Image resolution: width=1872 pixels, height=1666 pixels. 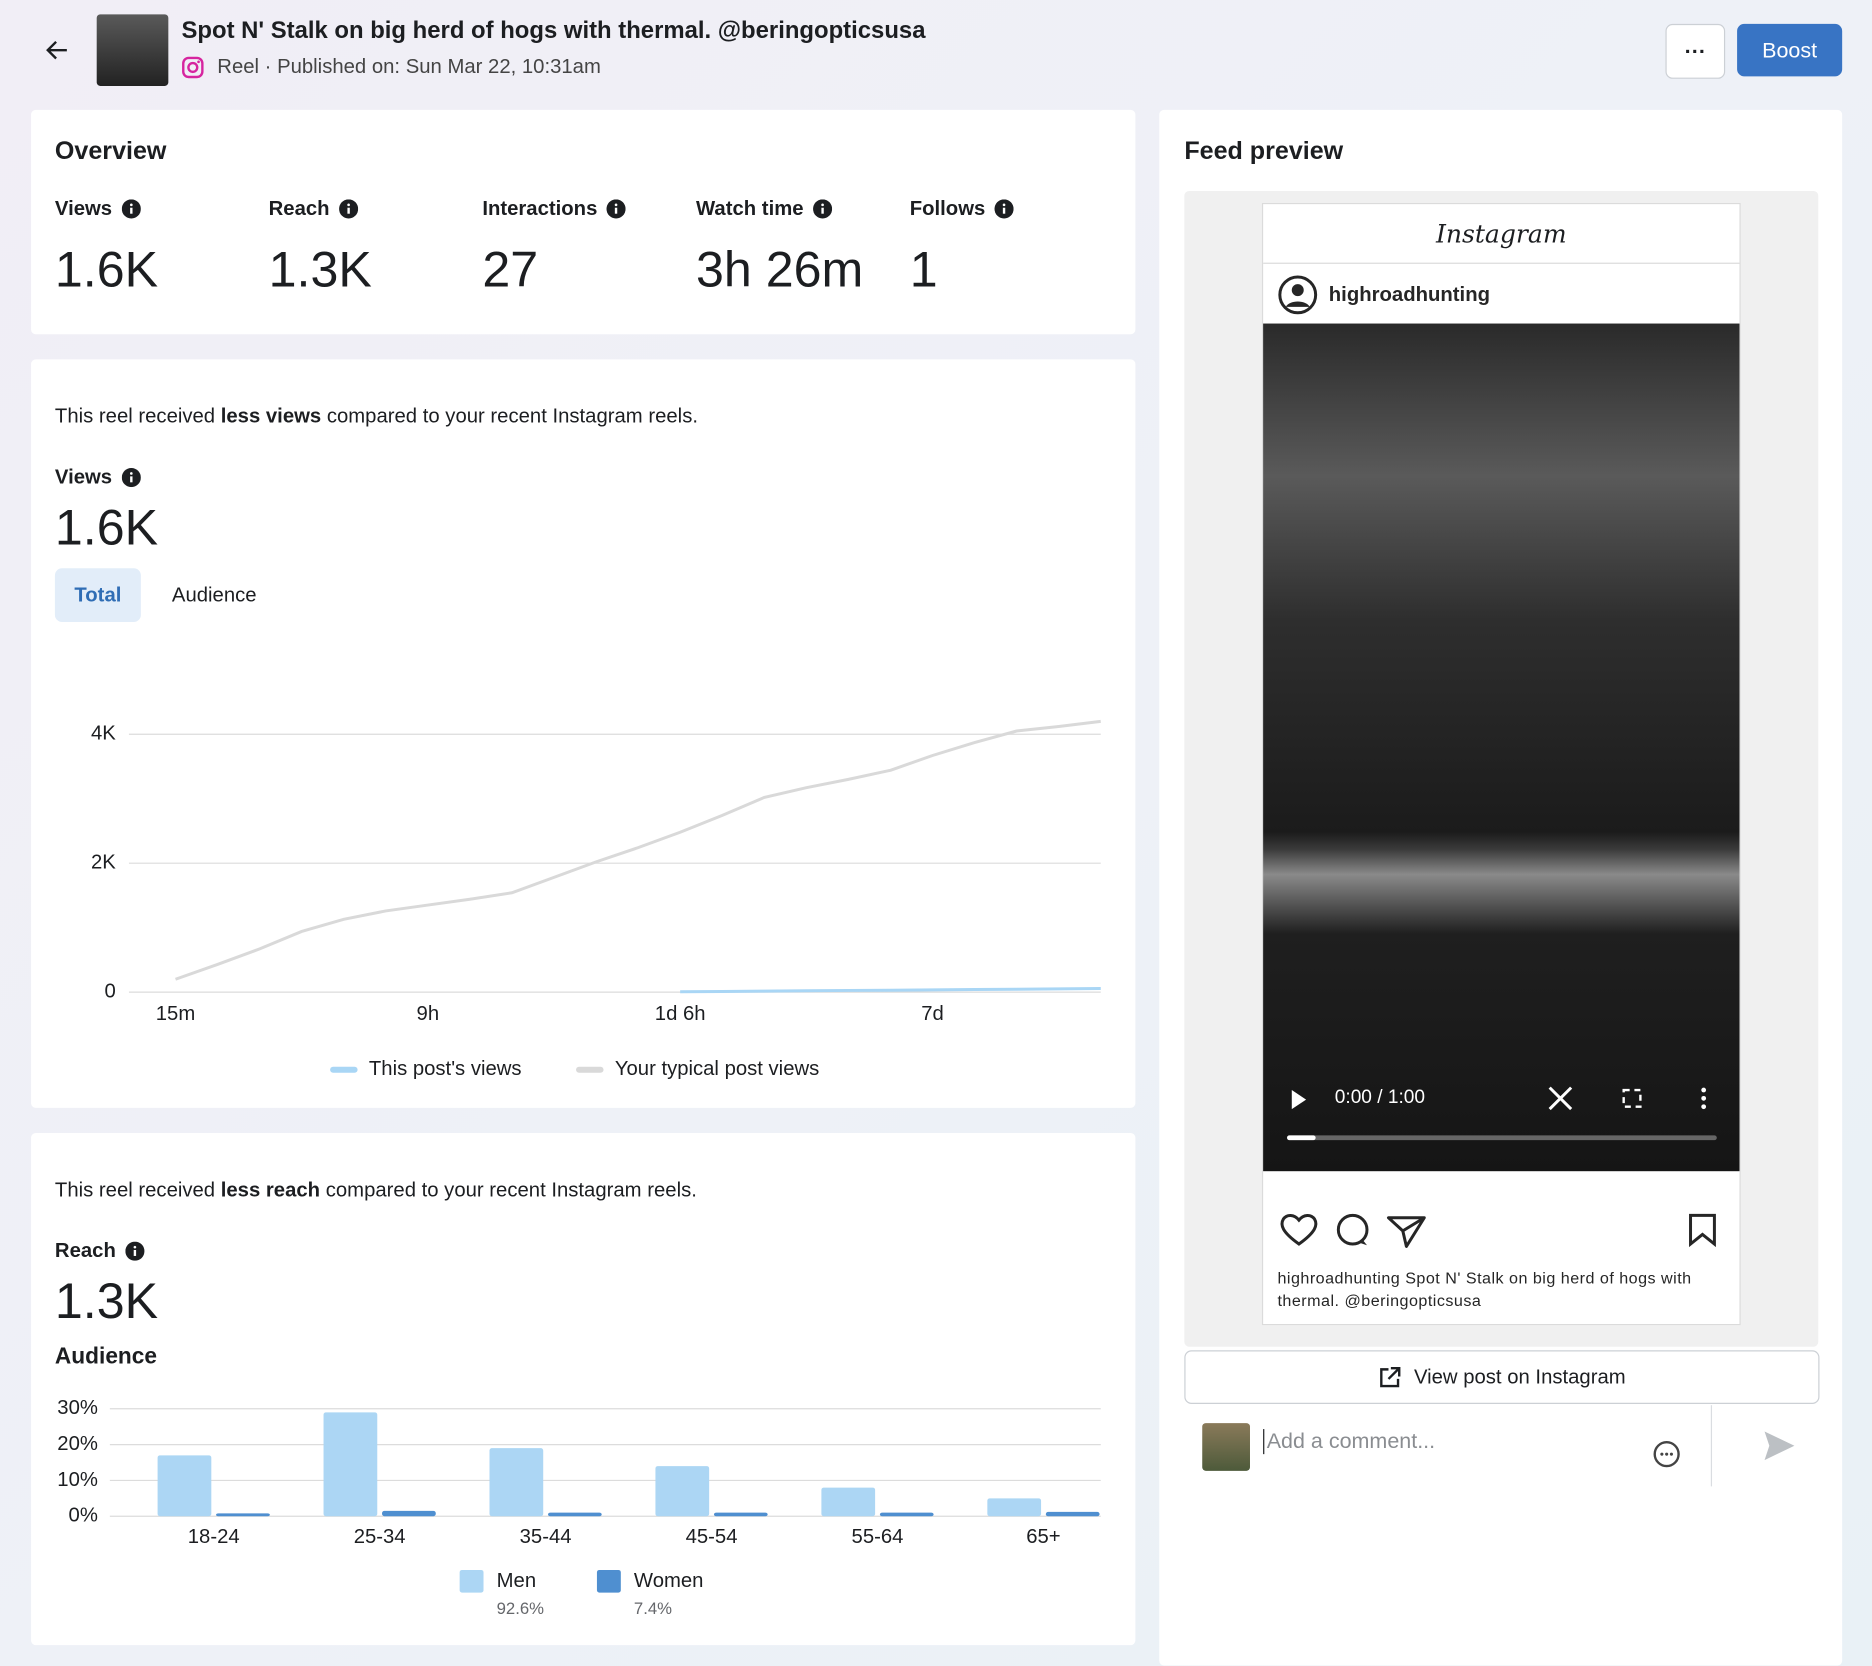 I want to click on y-tick-label: 4K, so click(x=103, y=734).